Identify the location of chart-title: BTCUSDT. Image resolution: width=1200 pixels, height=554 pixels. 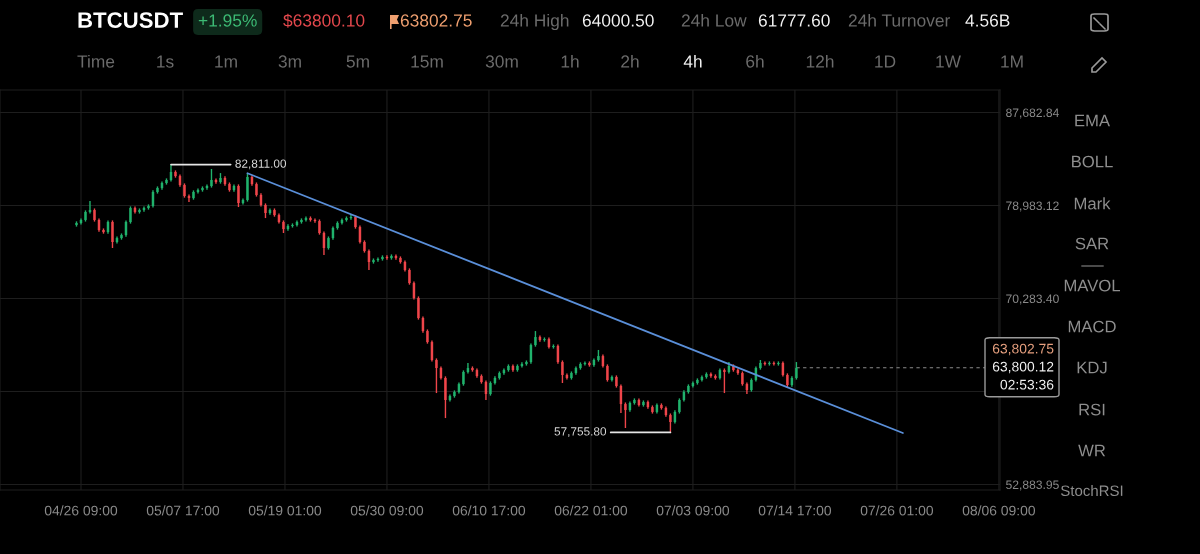
(130, 20).